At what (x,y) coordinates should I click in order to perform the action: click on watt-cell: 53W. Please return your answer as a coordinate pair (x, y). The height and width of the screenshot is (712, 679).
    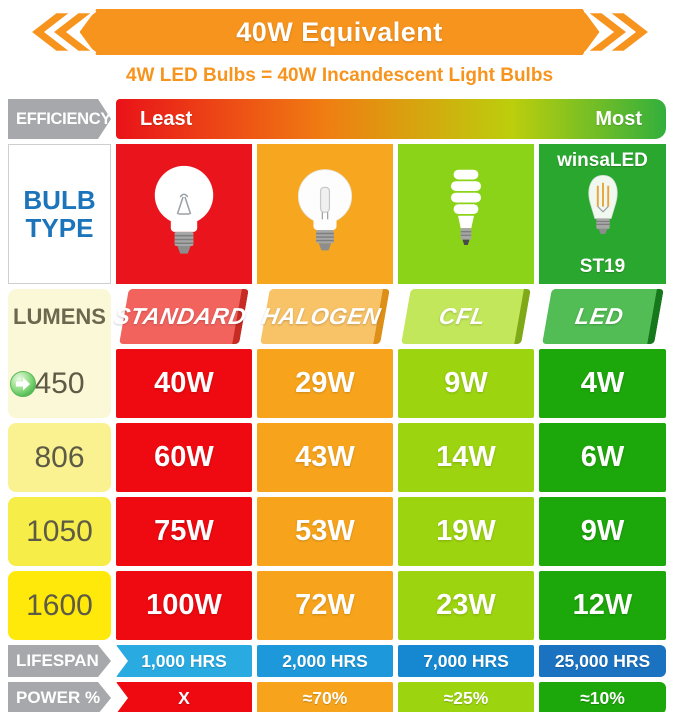
    Looking at the image, I should click on (325, 531).